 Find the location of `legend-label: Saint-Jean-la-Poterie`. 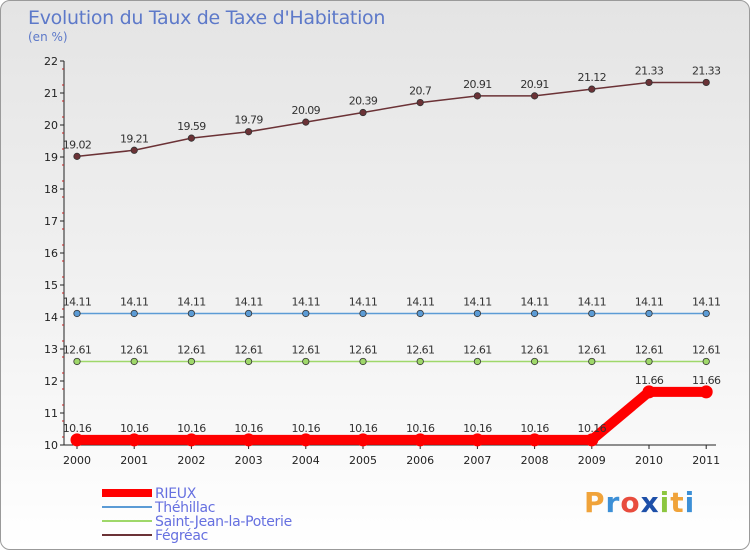

legend-label: Saint-Jean-la-Poterie is located at coordinates (223, 522).